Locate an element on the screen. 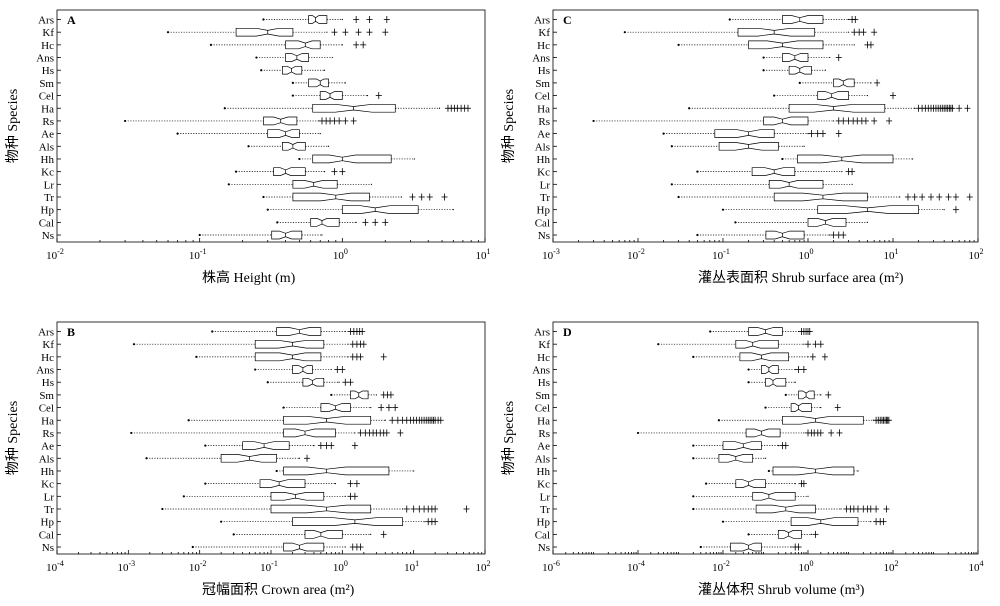 This screenshot has height=606, width=1000. box-hp: Hp is located at coordinates (748, 211).